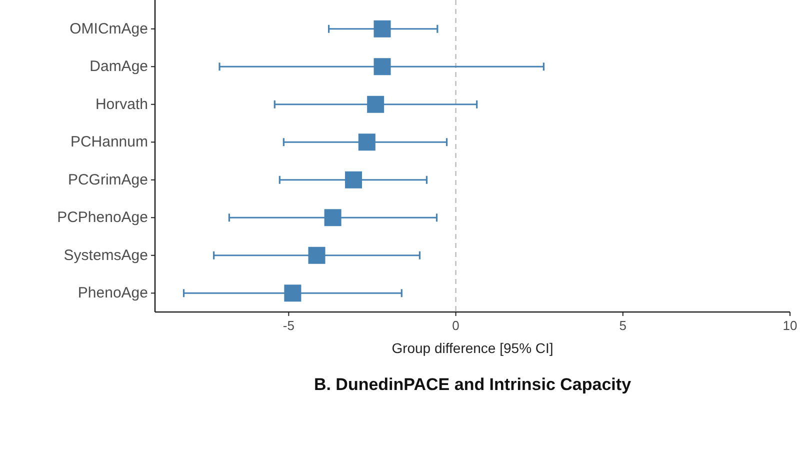 The image size is (800, 450). I want to click on y-tick-label: PCGrimAge, so click(108, 179).